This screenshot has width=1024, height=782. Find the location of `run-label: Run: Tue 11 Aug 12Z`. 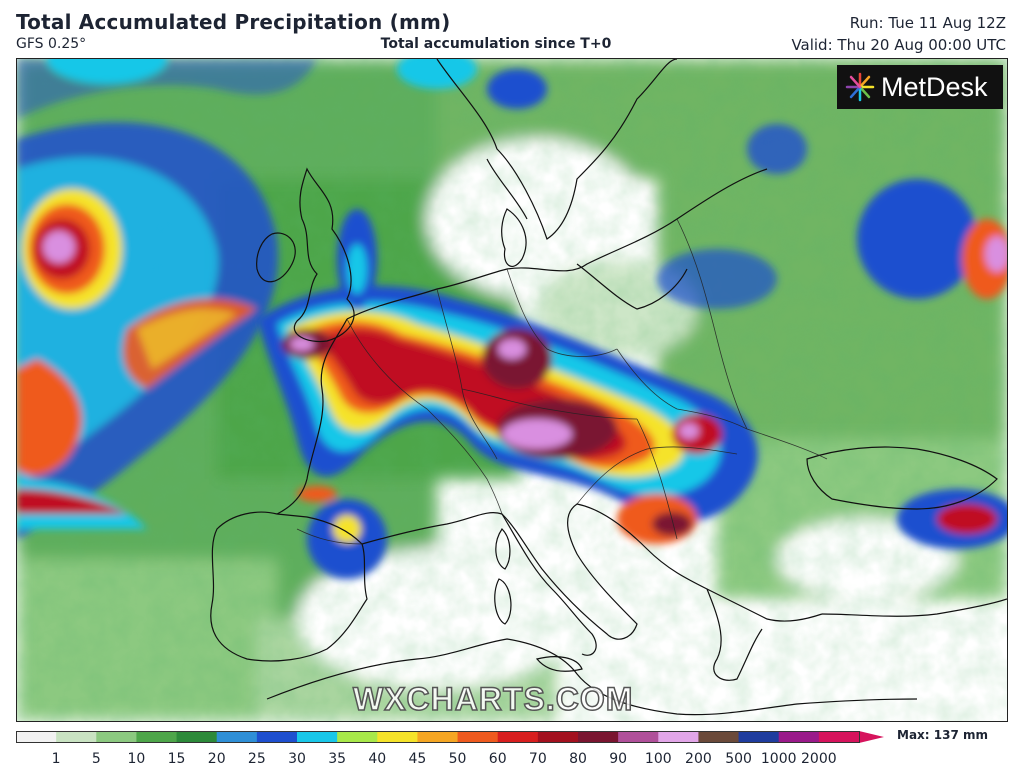

run-label: Run: Tue 11 Aug 12Z is located at coordinates (927, 23).